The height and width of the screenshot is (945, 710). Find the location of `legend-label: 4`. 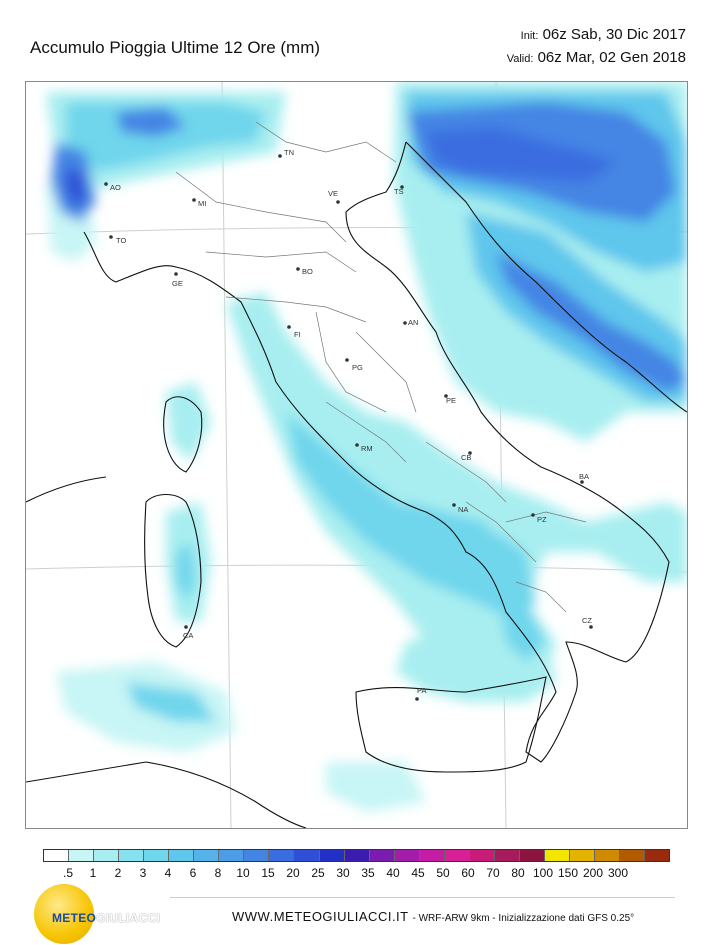

legend-label: 4 is located at coordinates (168, 873).